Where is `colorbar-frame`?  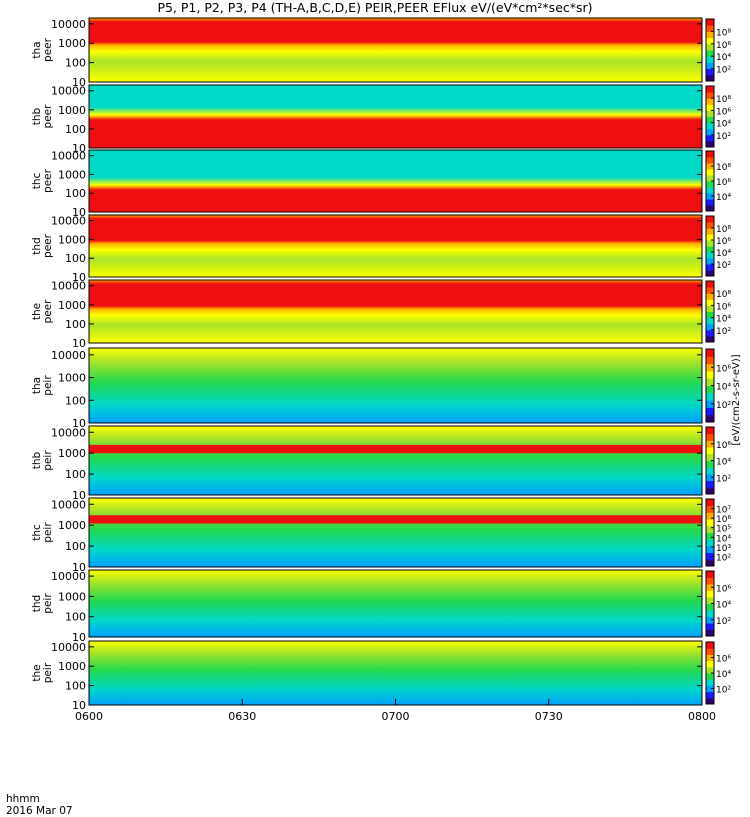
colorbar-frame is located at coordinates (710, 116).